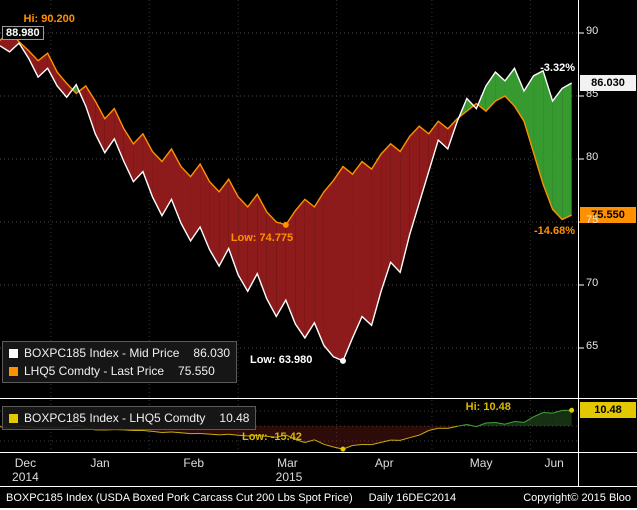  What do you see at coordinates (557, 68) in the screenshot?
I see `pct-change-boxpc185: -3.32%` at bounding box center [557, 68].